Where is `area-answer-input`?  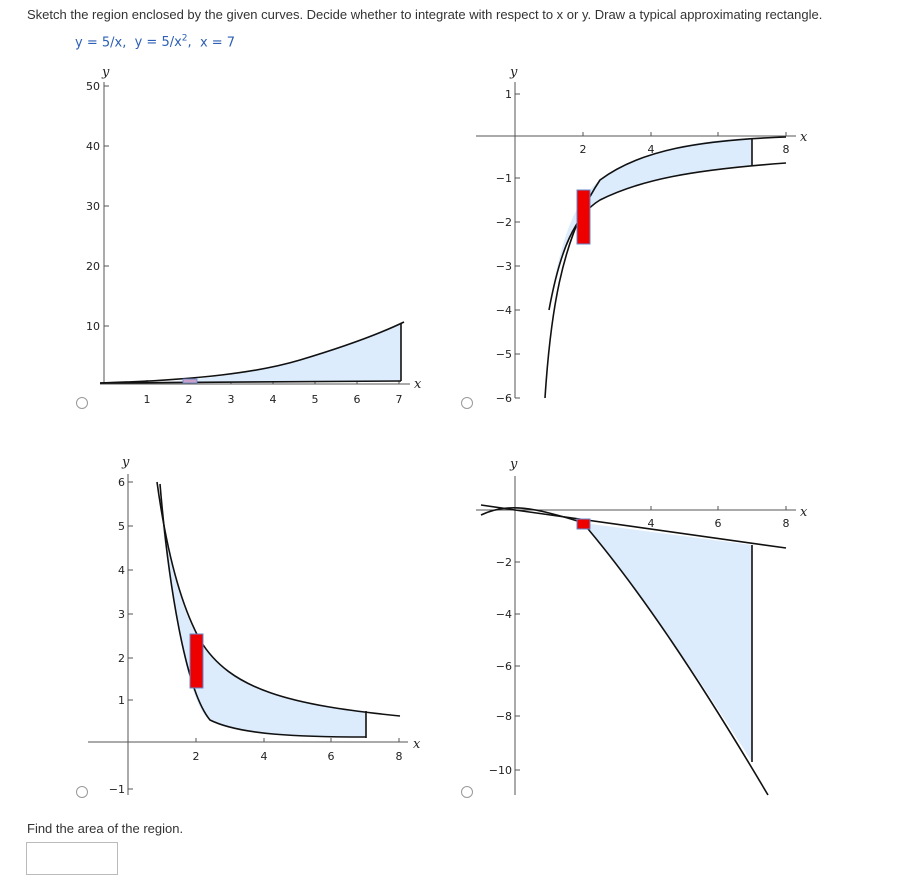
area-answer-input is located at coordinates (72, 858).